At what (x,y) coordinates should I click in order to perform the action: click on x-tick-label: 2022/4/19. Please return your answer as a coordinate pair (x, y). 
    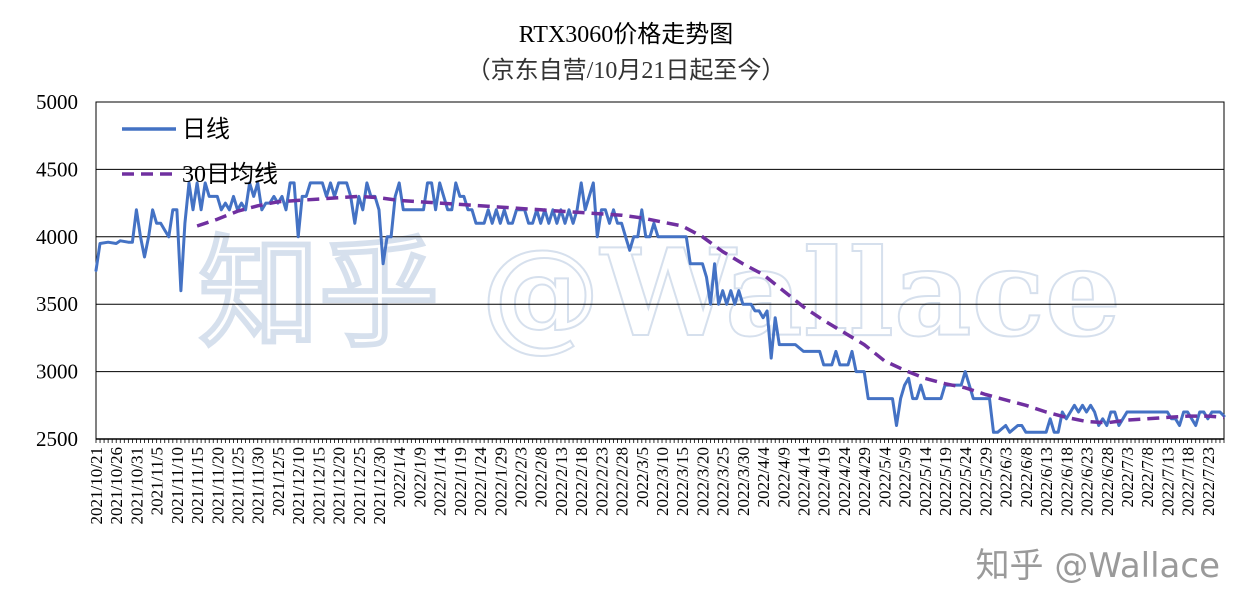
    Looking at the image, I should click on (824, 481).